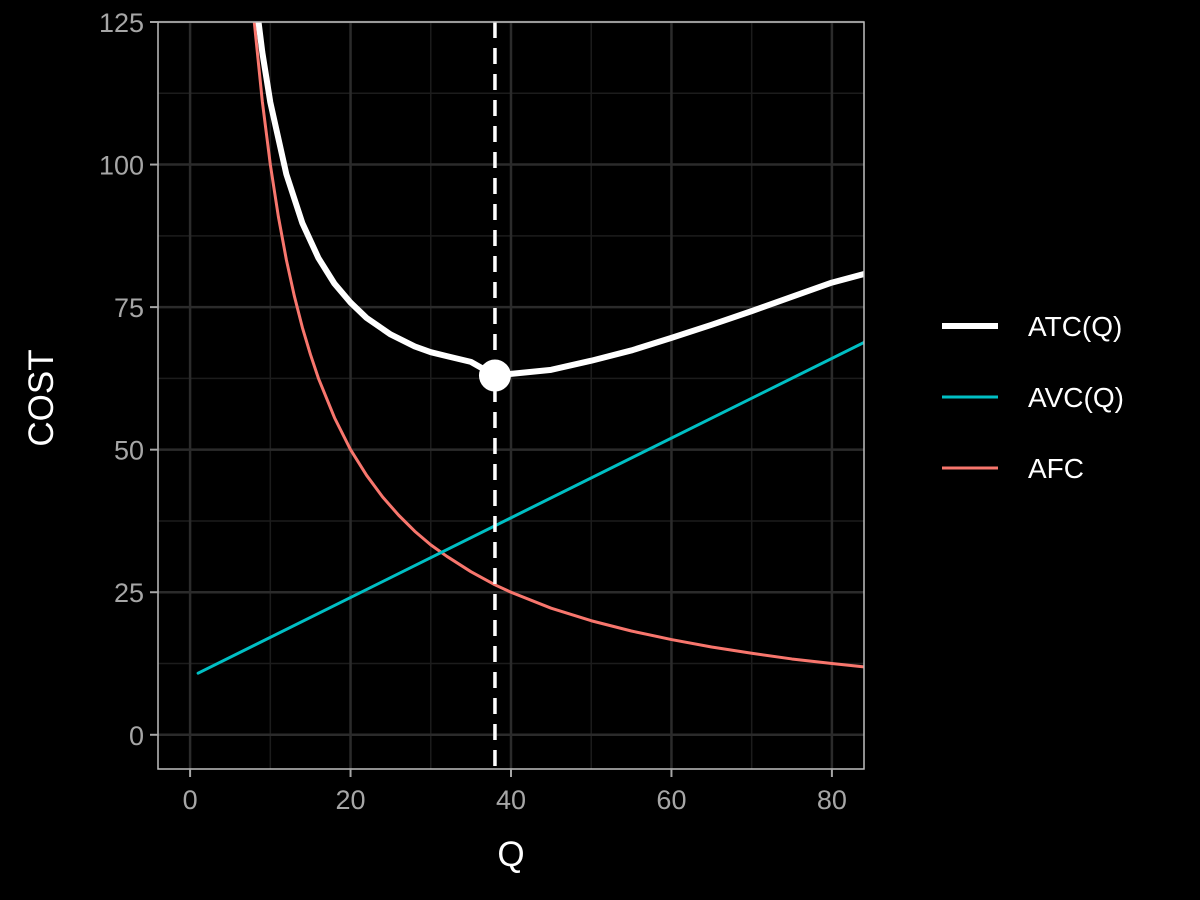  I want to click on legend-label-atc-q: ATC(Q), so click(1075, 326).